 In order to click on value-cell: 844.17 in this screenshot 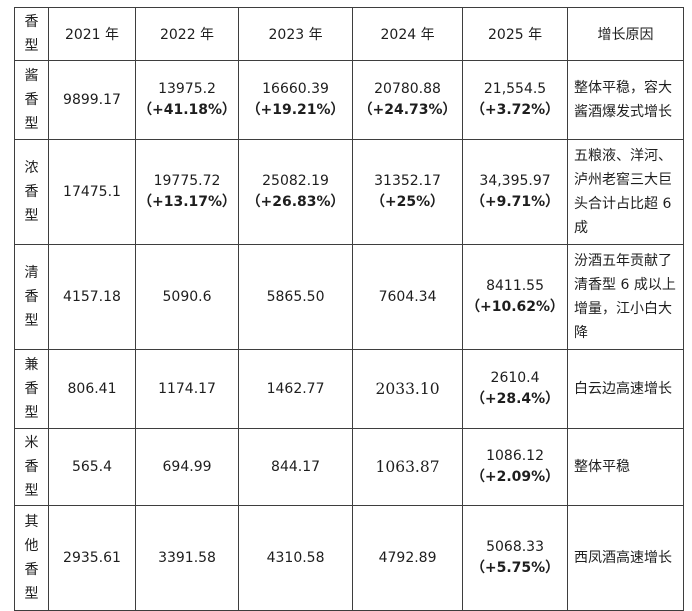, I will do `click(296, 467)`.